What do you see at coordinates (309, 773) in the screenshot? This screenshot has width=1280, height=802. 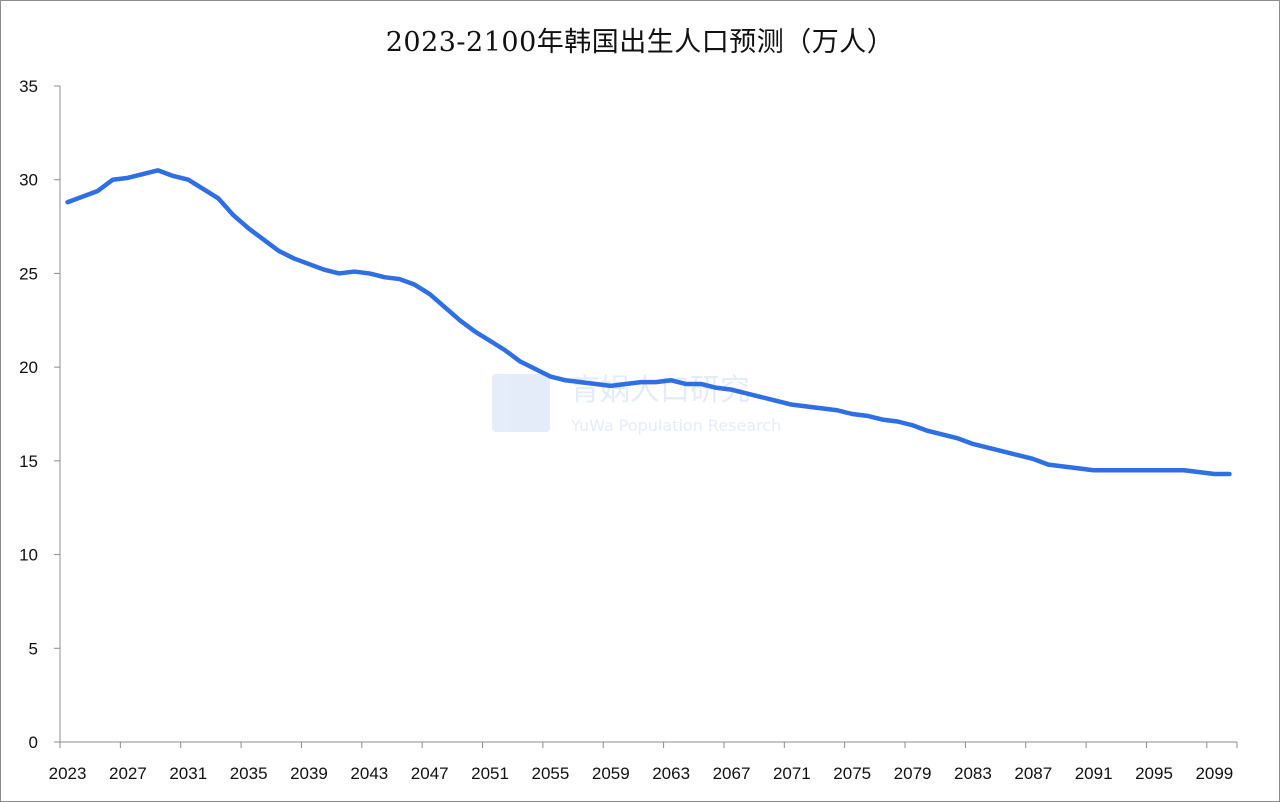 I see `x-tick-label: 2039` at bounding box center [309, 773].